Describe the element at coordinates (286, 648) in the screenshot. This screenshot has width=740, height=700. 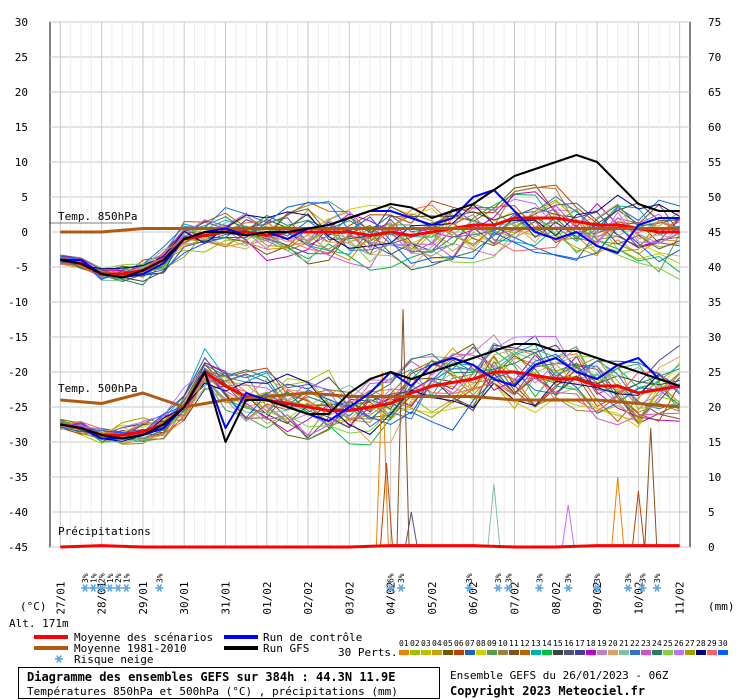
I see `legend-gfs-label: Run GFS` at that location.